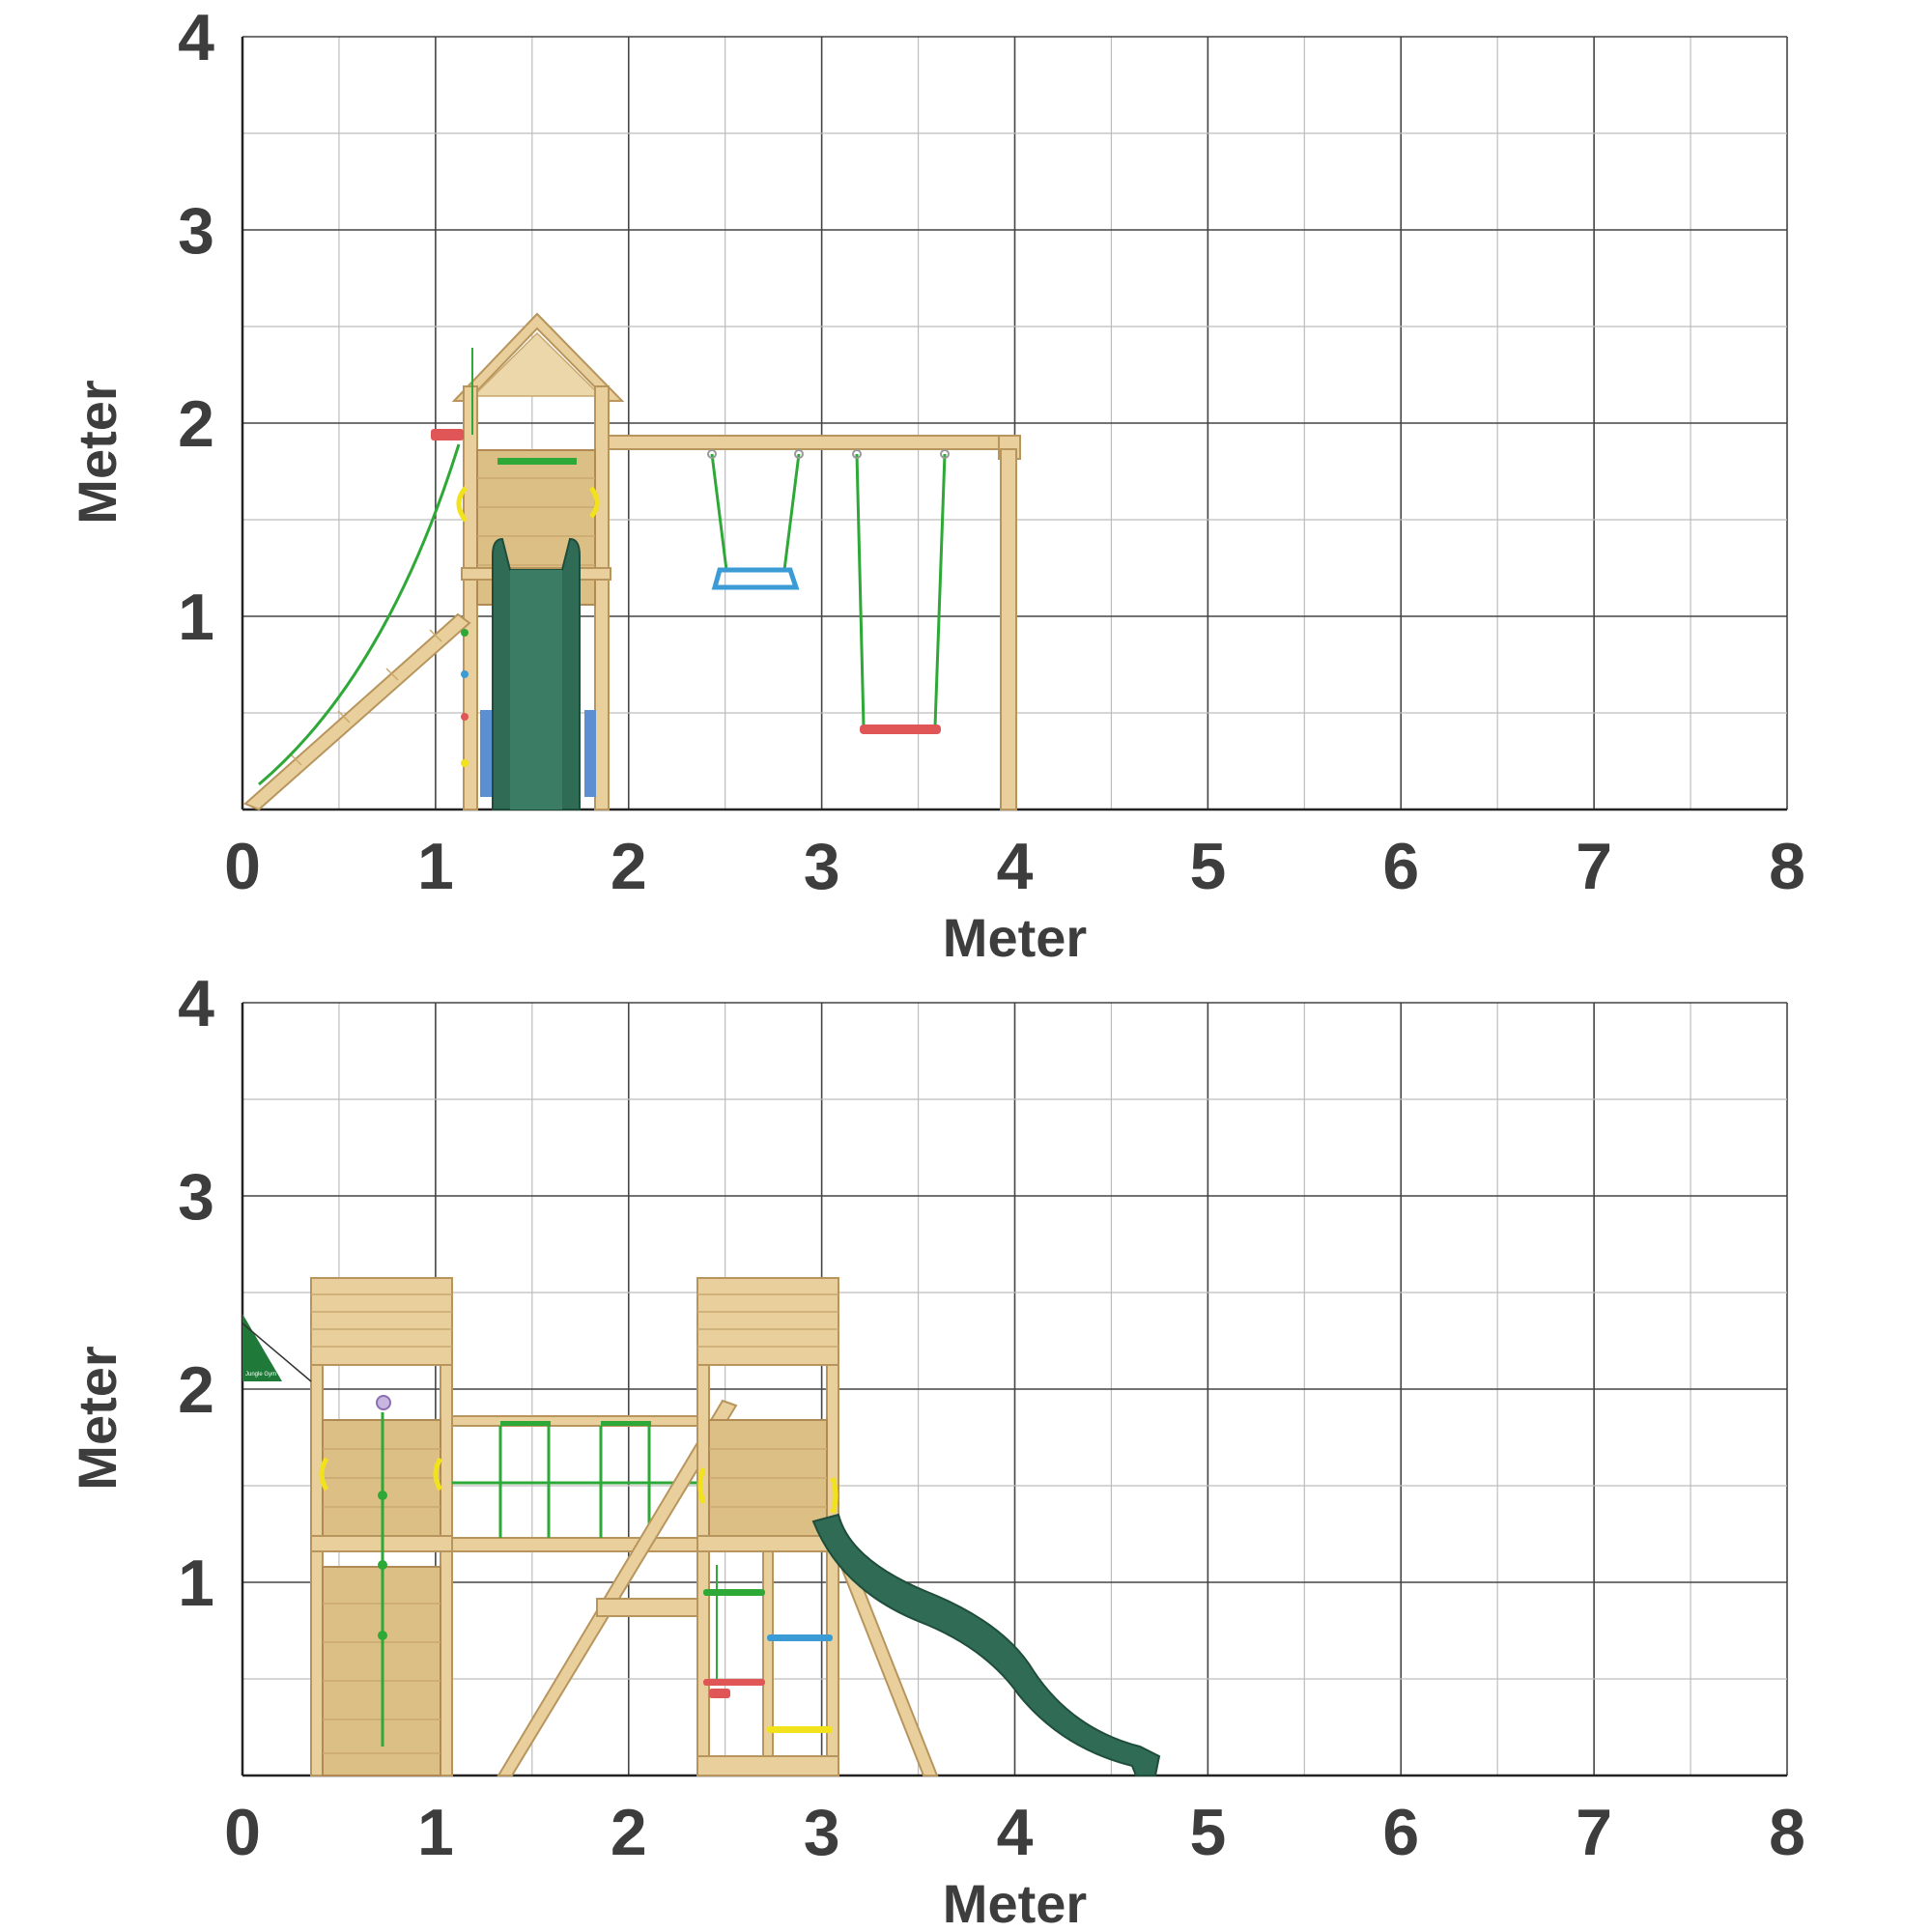 Image resolution: width=1932 pixels, height=1932 pixels. I want to click on slide-side, so click(536, 673).